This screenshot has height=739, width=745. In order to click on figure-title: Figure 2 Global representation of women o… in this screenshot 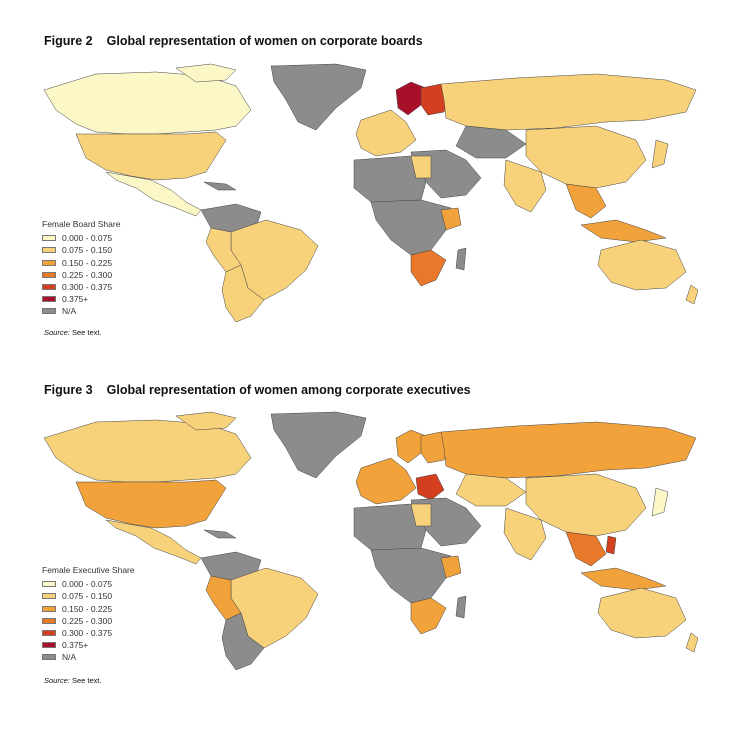, I will do `click(233, 41)`.